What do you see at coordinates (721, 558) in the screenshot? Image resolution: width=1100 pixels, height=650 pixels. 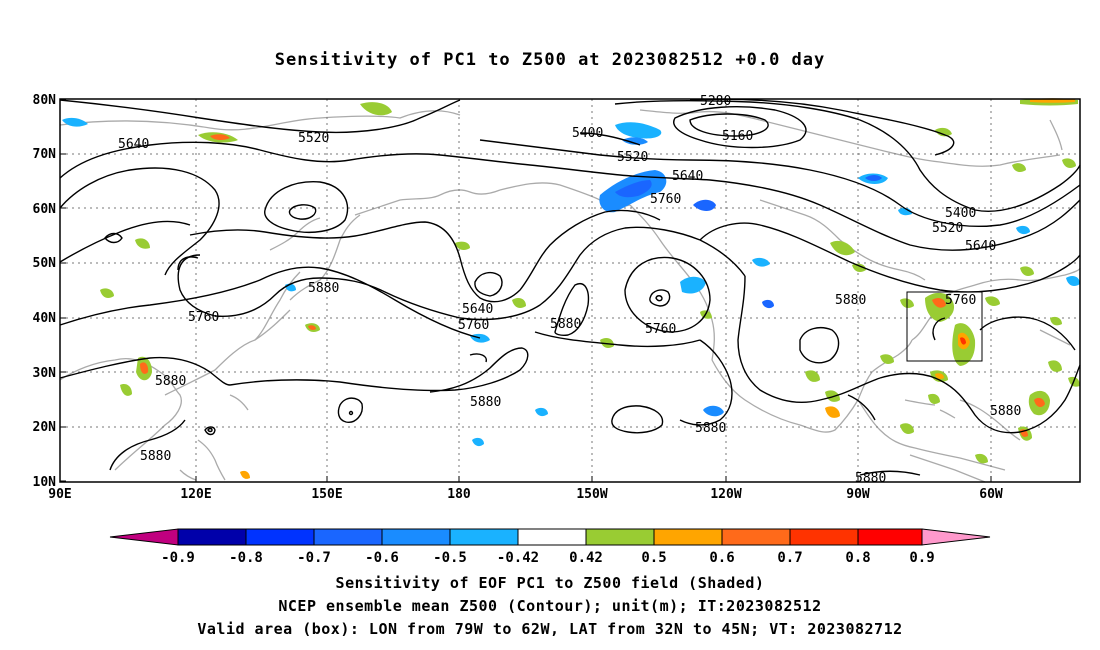 I see `colorbar-label: 0.6` at bounding box center [721, 558].